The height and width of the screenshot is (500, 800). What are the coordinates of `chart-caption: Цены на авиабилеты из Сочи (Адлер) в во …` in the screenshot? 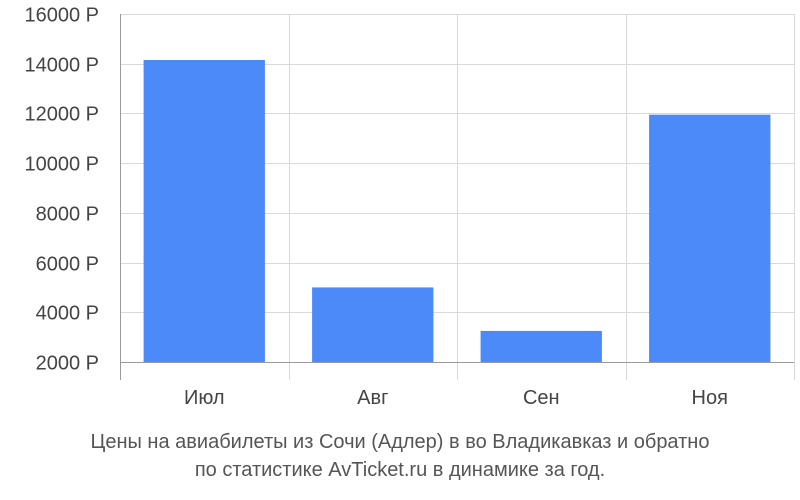 It's located at (400, 456).